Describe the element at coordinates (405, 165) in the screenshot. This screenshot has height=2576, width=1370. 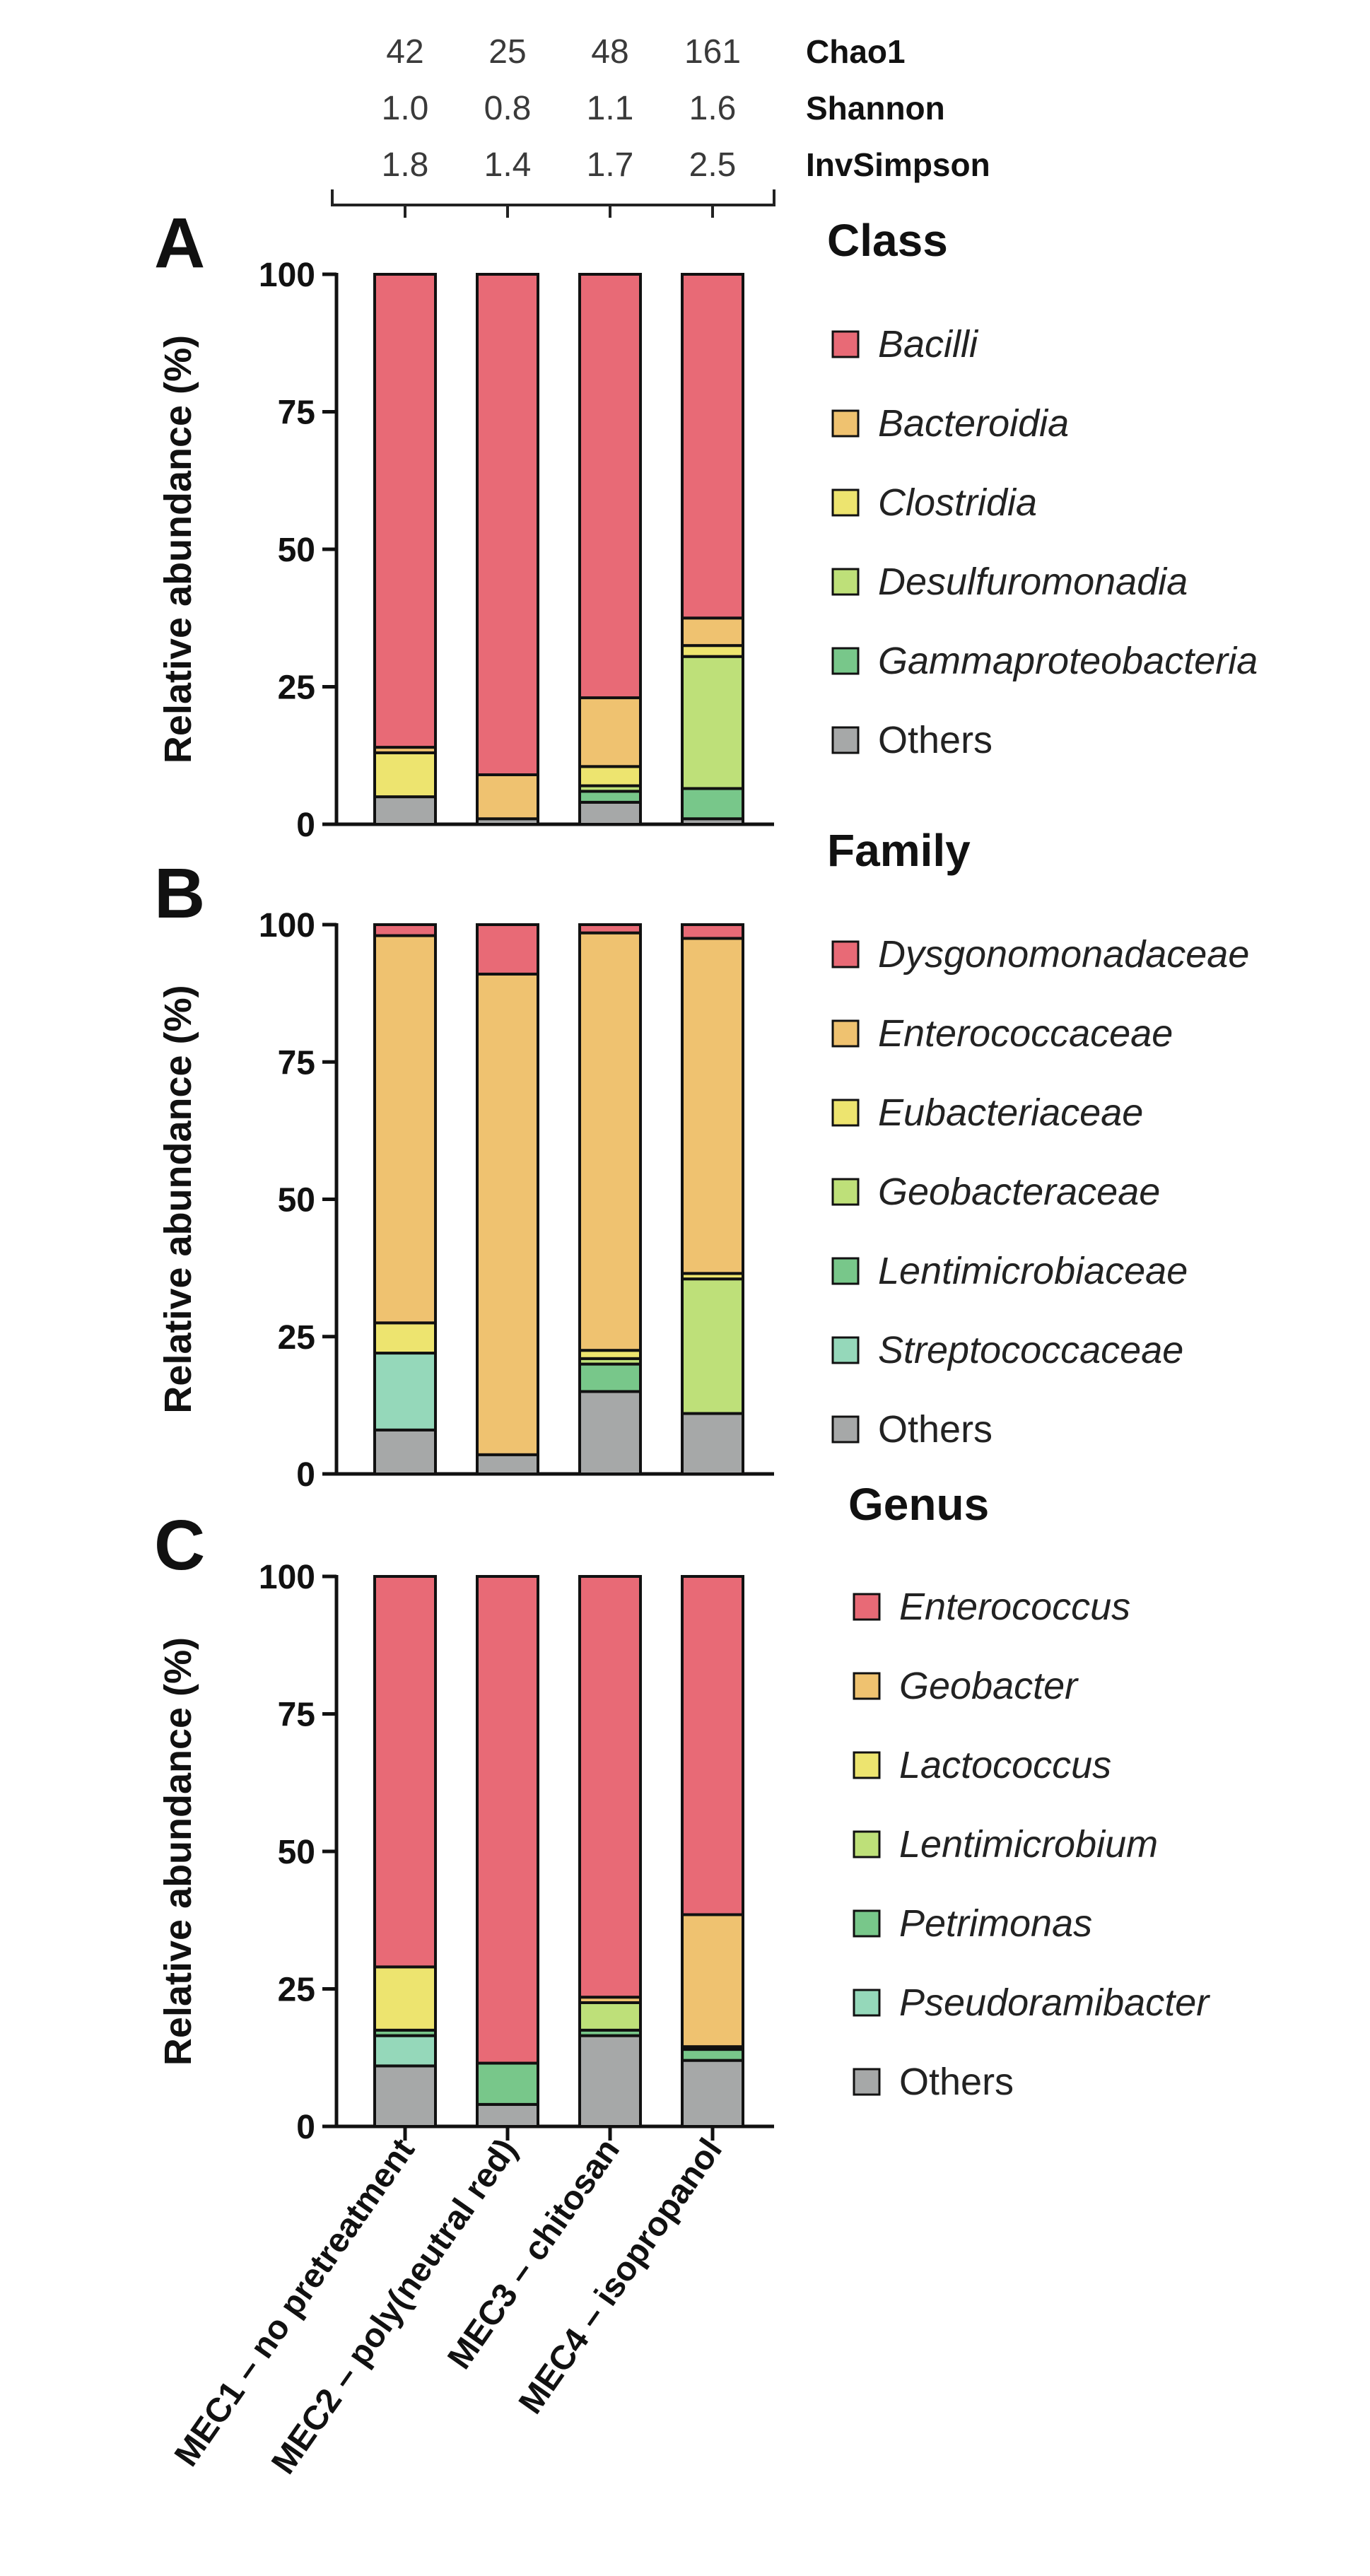
I see `diversity-value: 1.8` at that location.